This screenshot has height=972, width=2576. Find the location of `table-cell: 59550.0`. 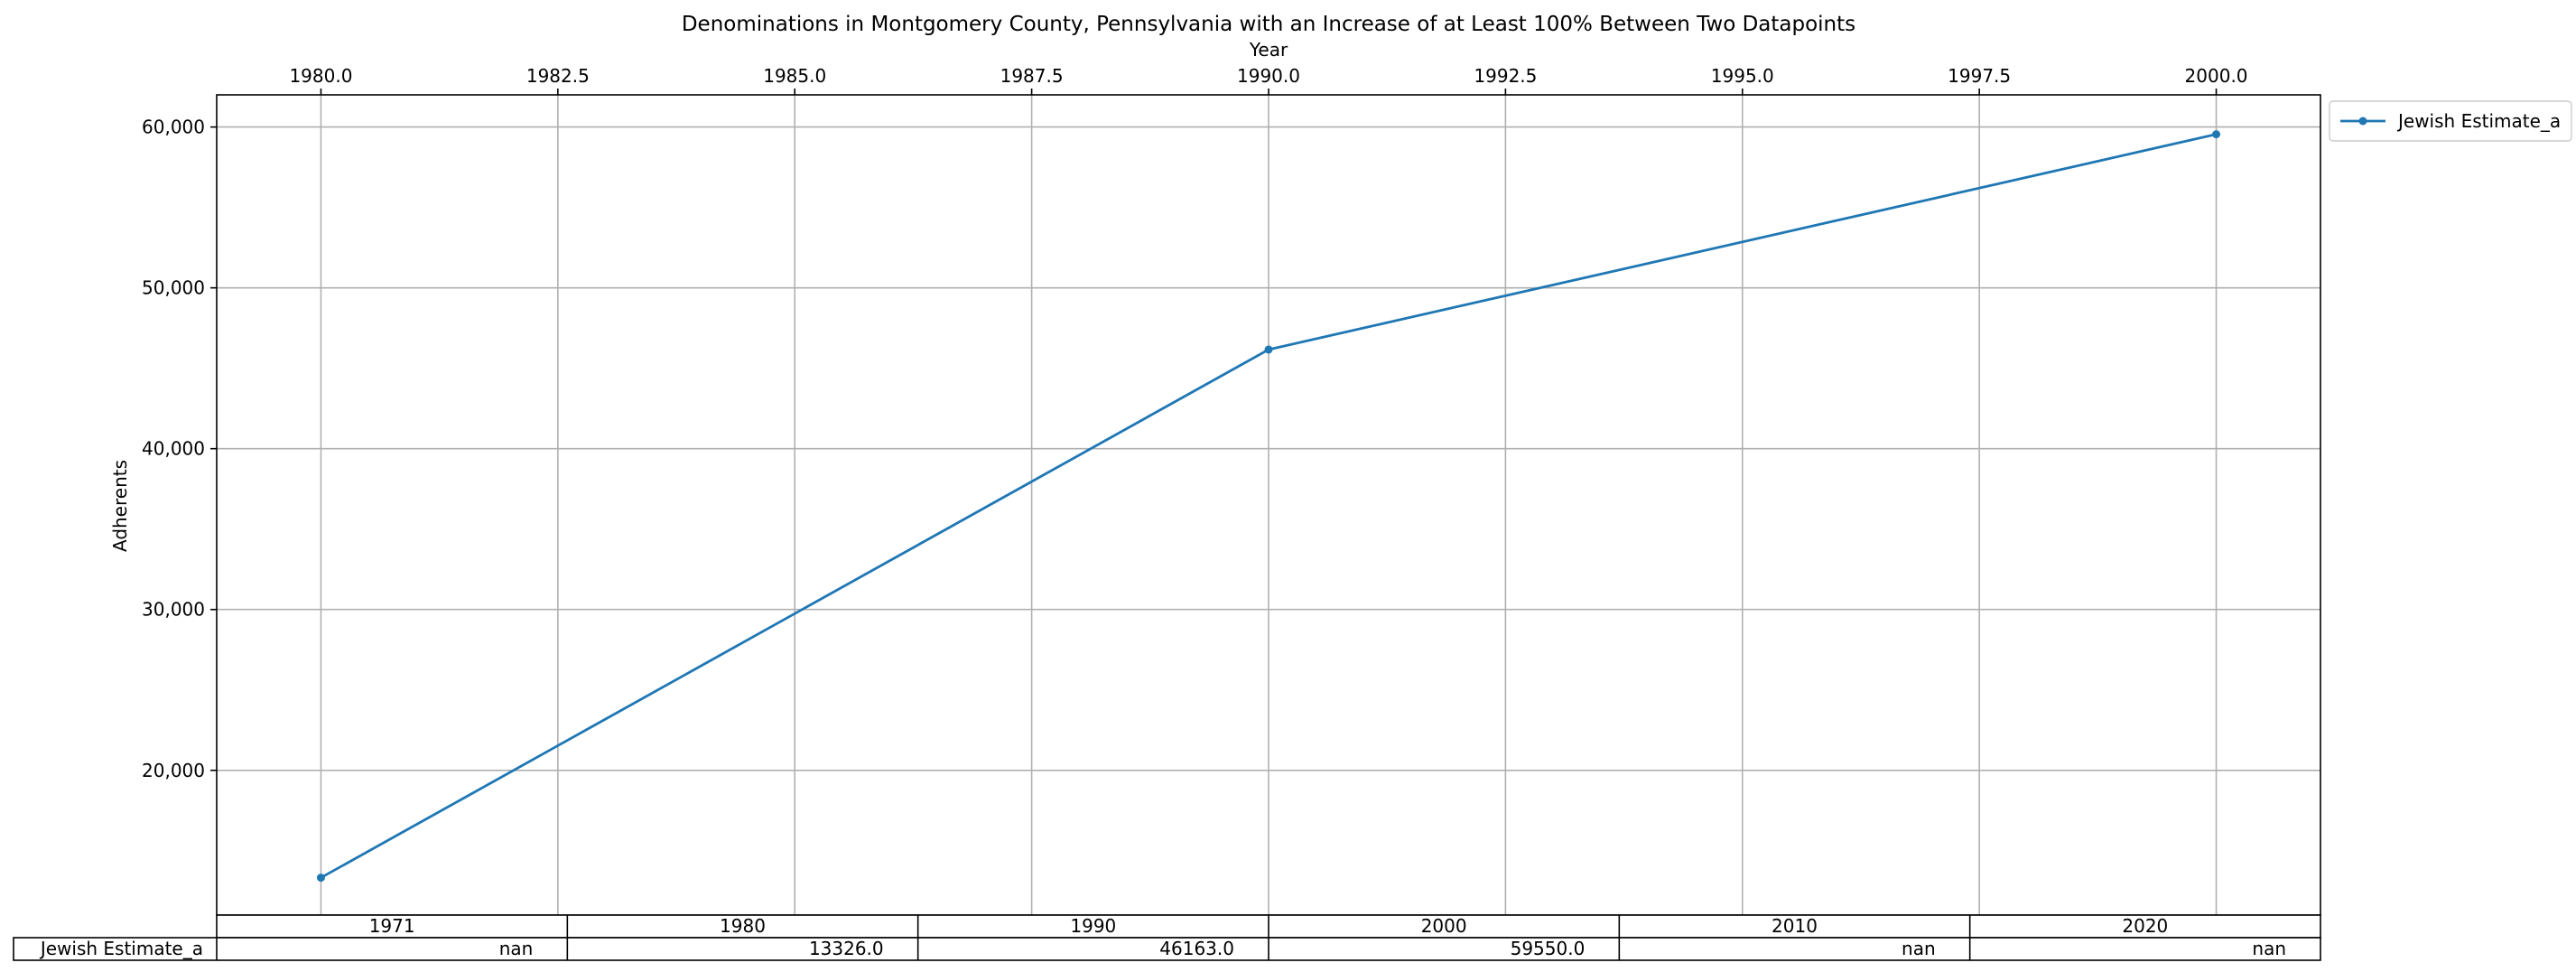

table-cell: 59550.0 is located at coordinates (1548, 948).